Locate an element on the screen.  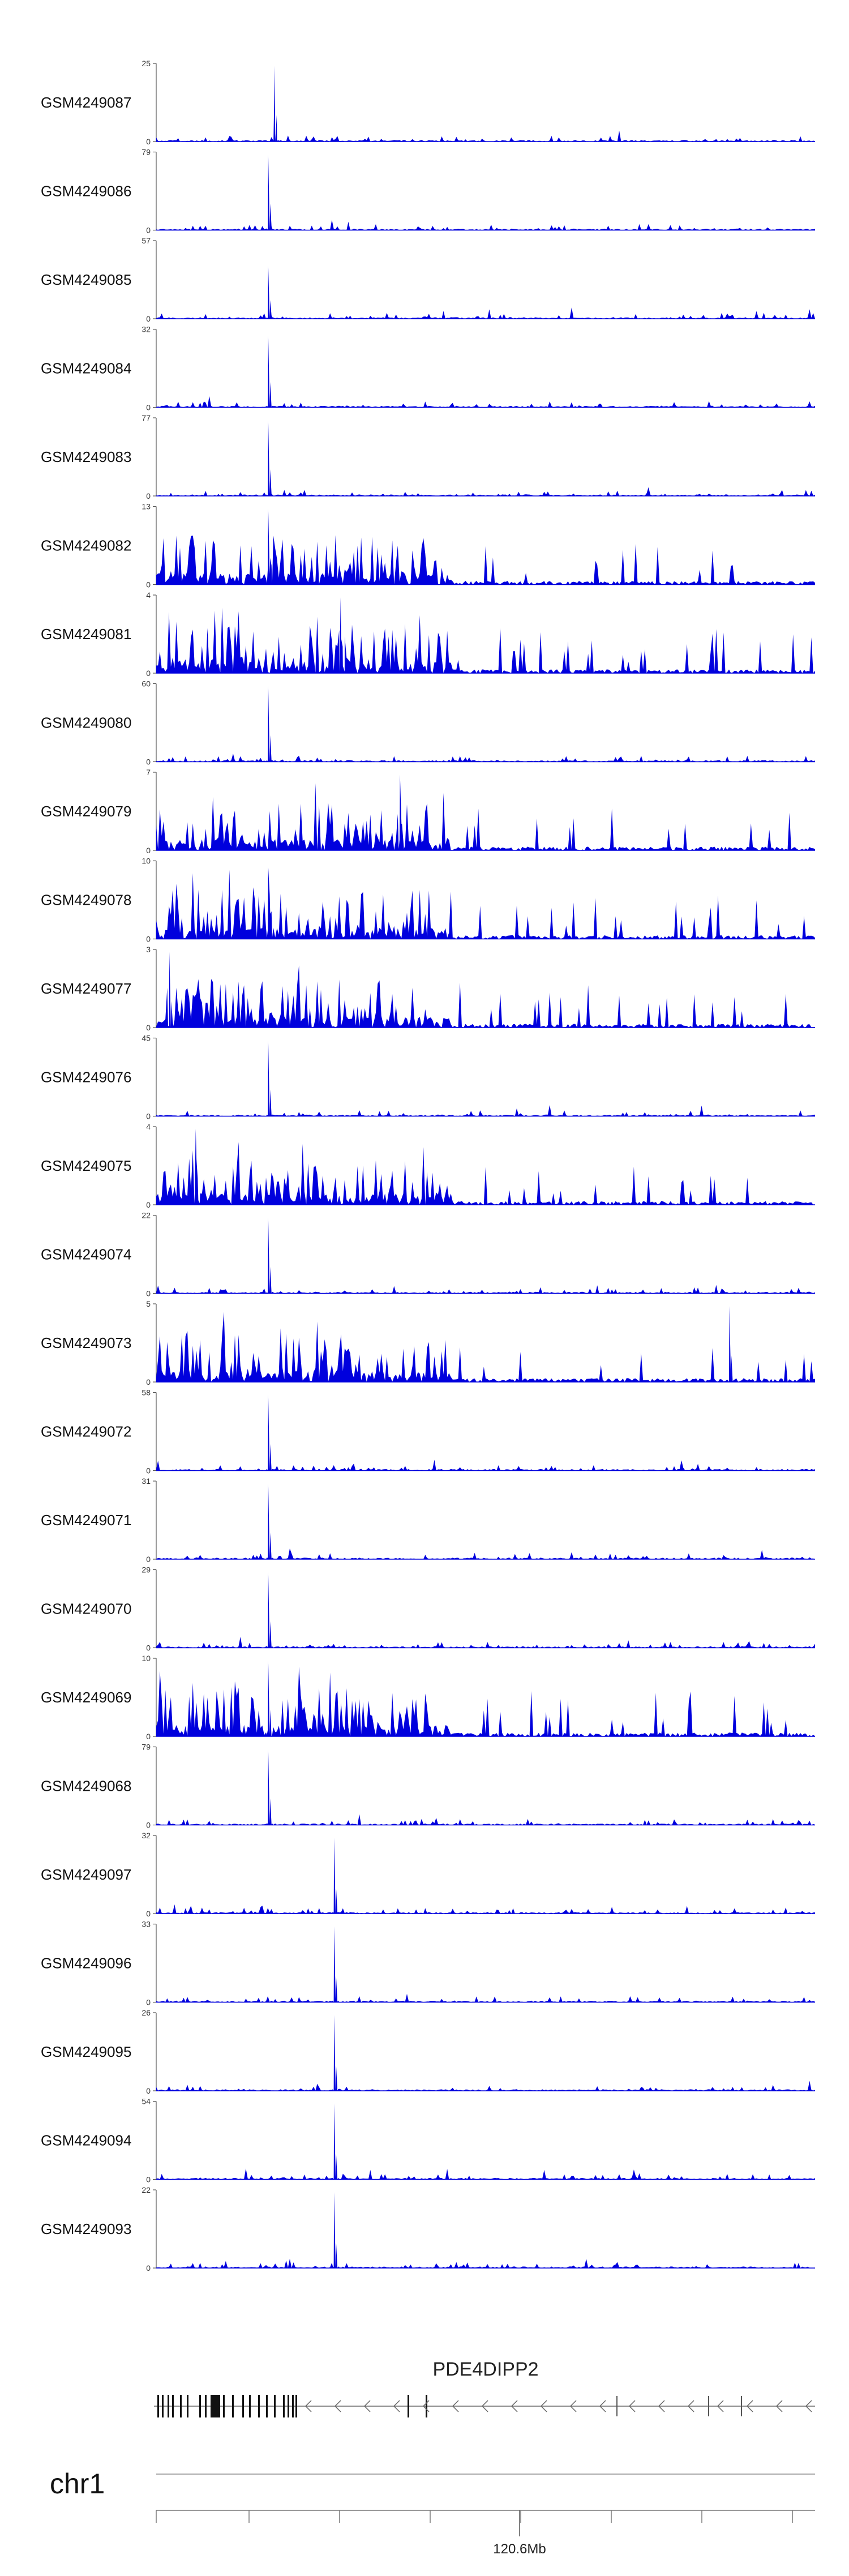
track-GSM4249073: GSM4249073 5 0 is located at coordinates (428, 1343).